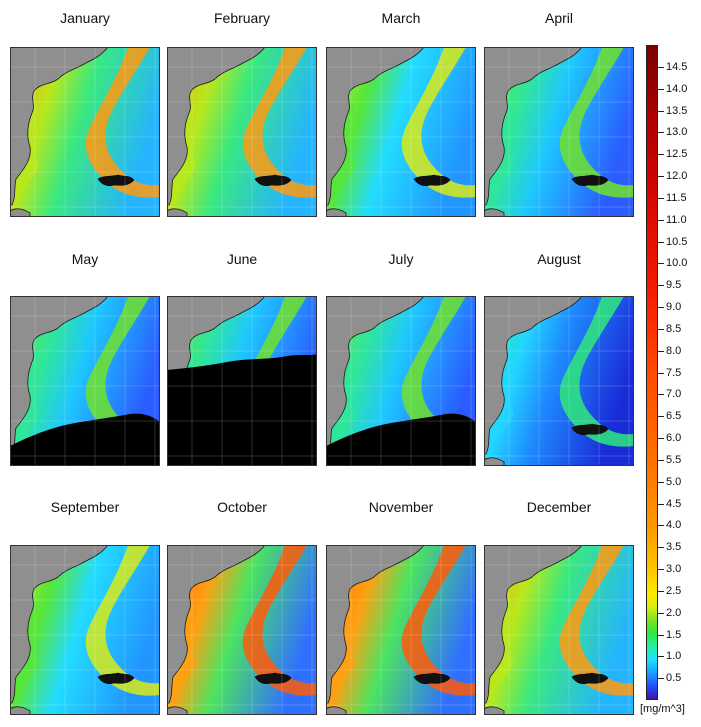 This screenshot has height=727, width=701. What do you see at coordinates (674, 569) in the screenshot?
I see `colorbar-tick-label: 3.0` at bounding box center [674, 569].